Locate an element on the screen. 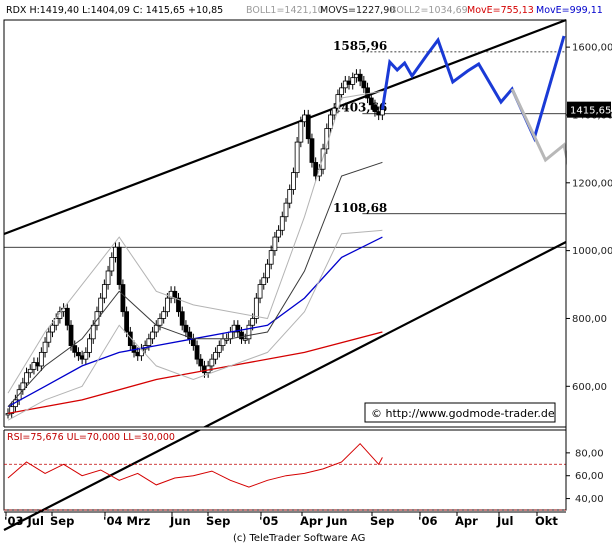 This screenshot has height=545, width=612. rsi-y-tick-label: 60,00 is located at coordinates (589, 476).